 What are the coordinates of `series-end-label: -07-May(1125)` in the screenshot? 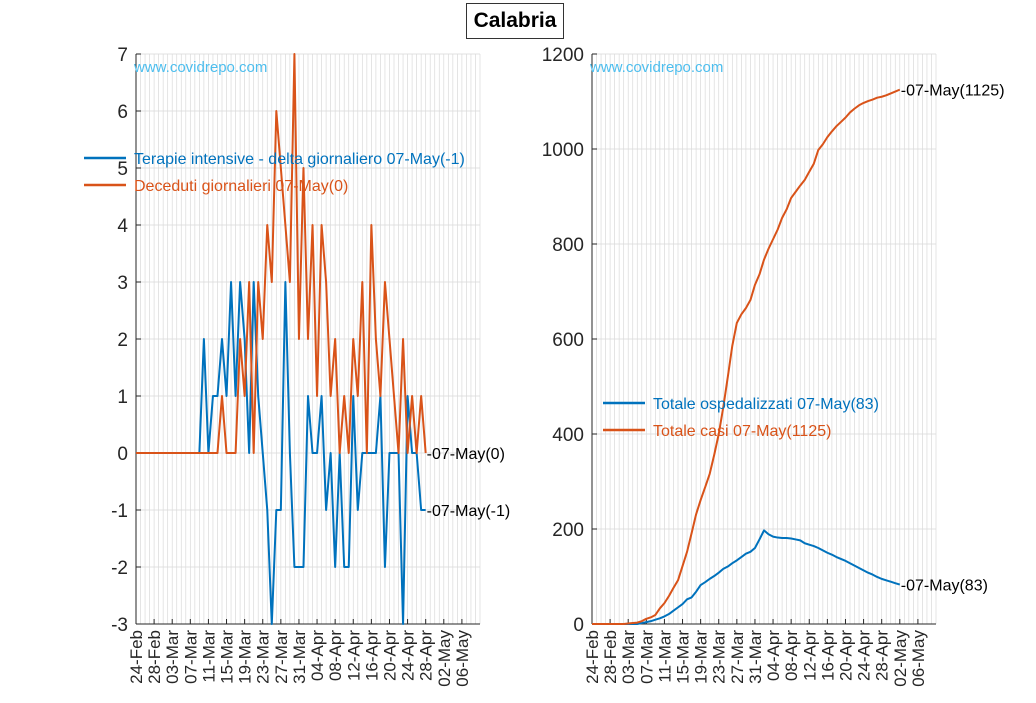 It's located at (953, 91).